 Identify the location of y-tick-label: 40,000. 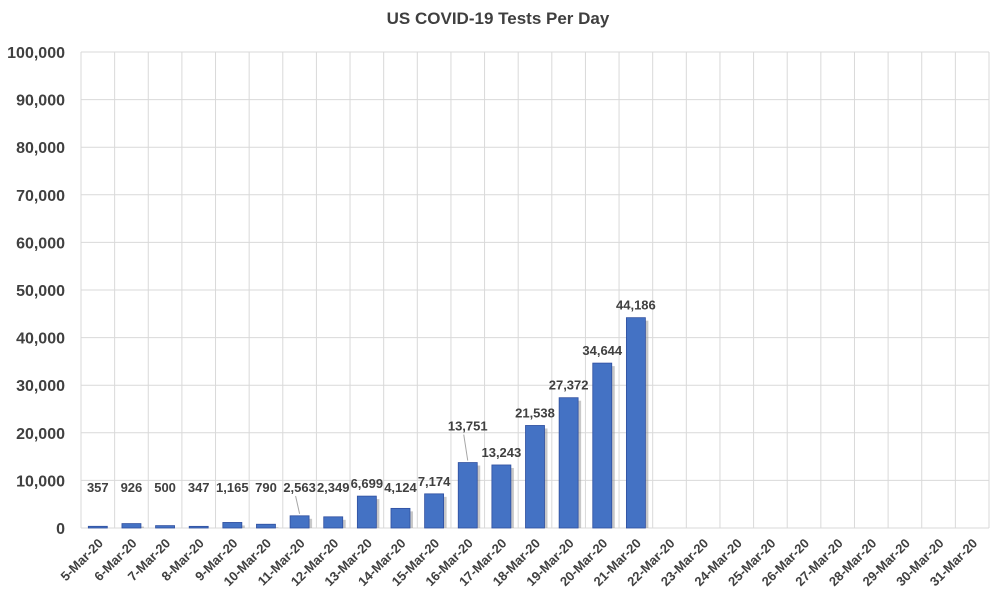
(40, 339).